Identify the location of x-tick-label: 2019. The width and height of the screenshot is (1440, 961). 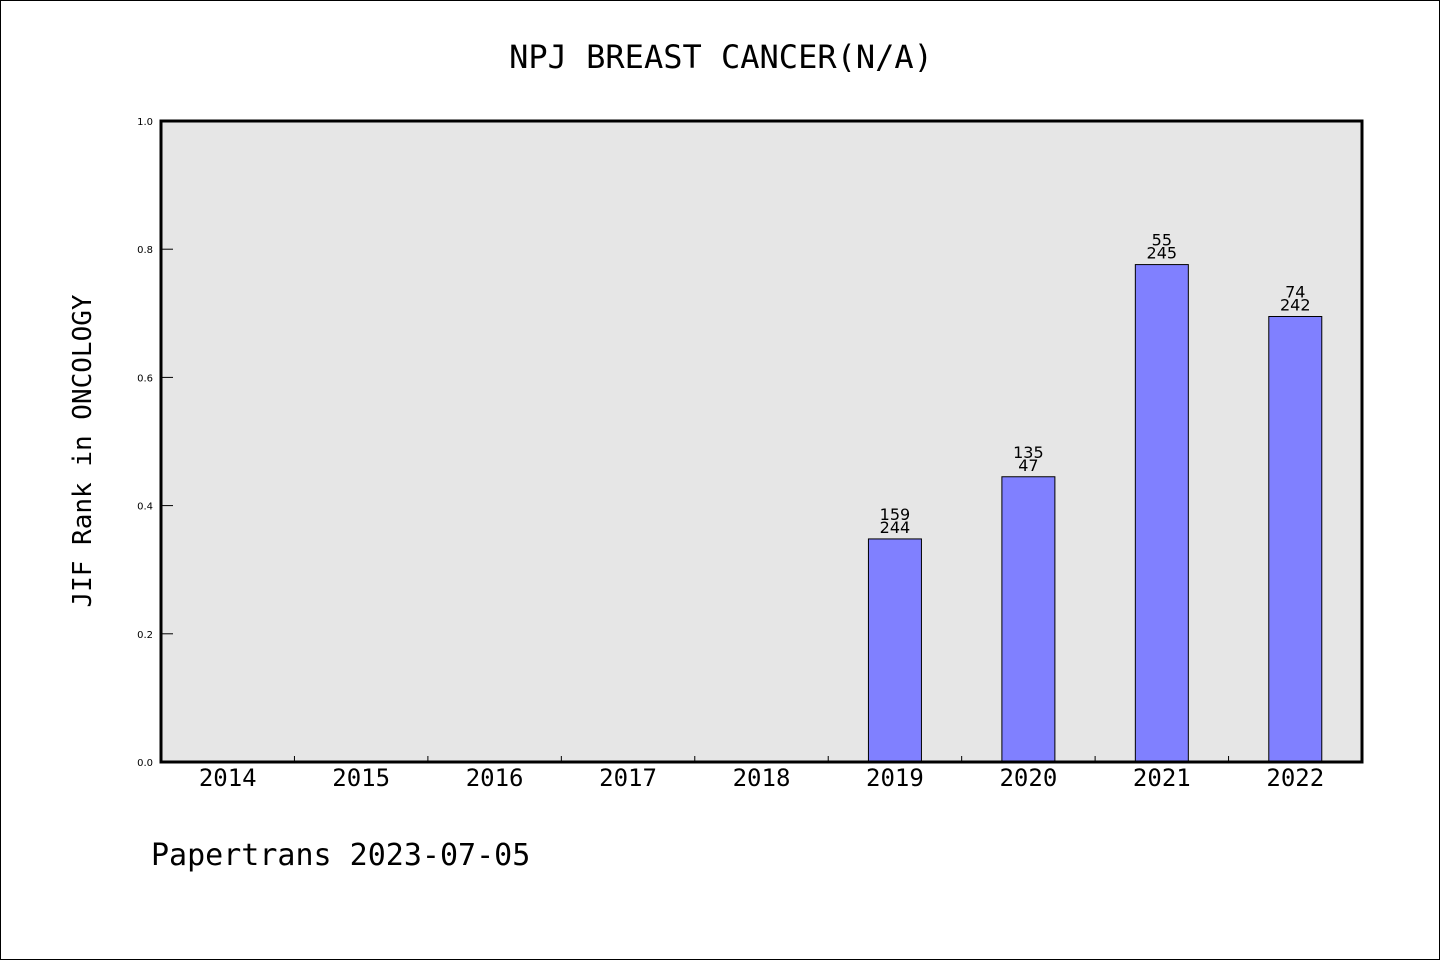
(895, 778).